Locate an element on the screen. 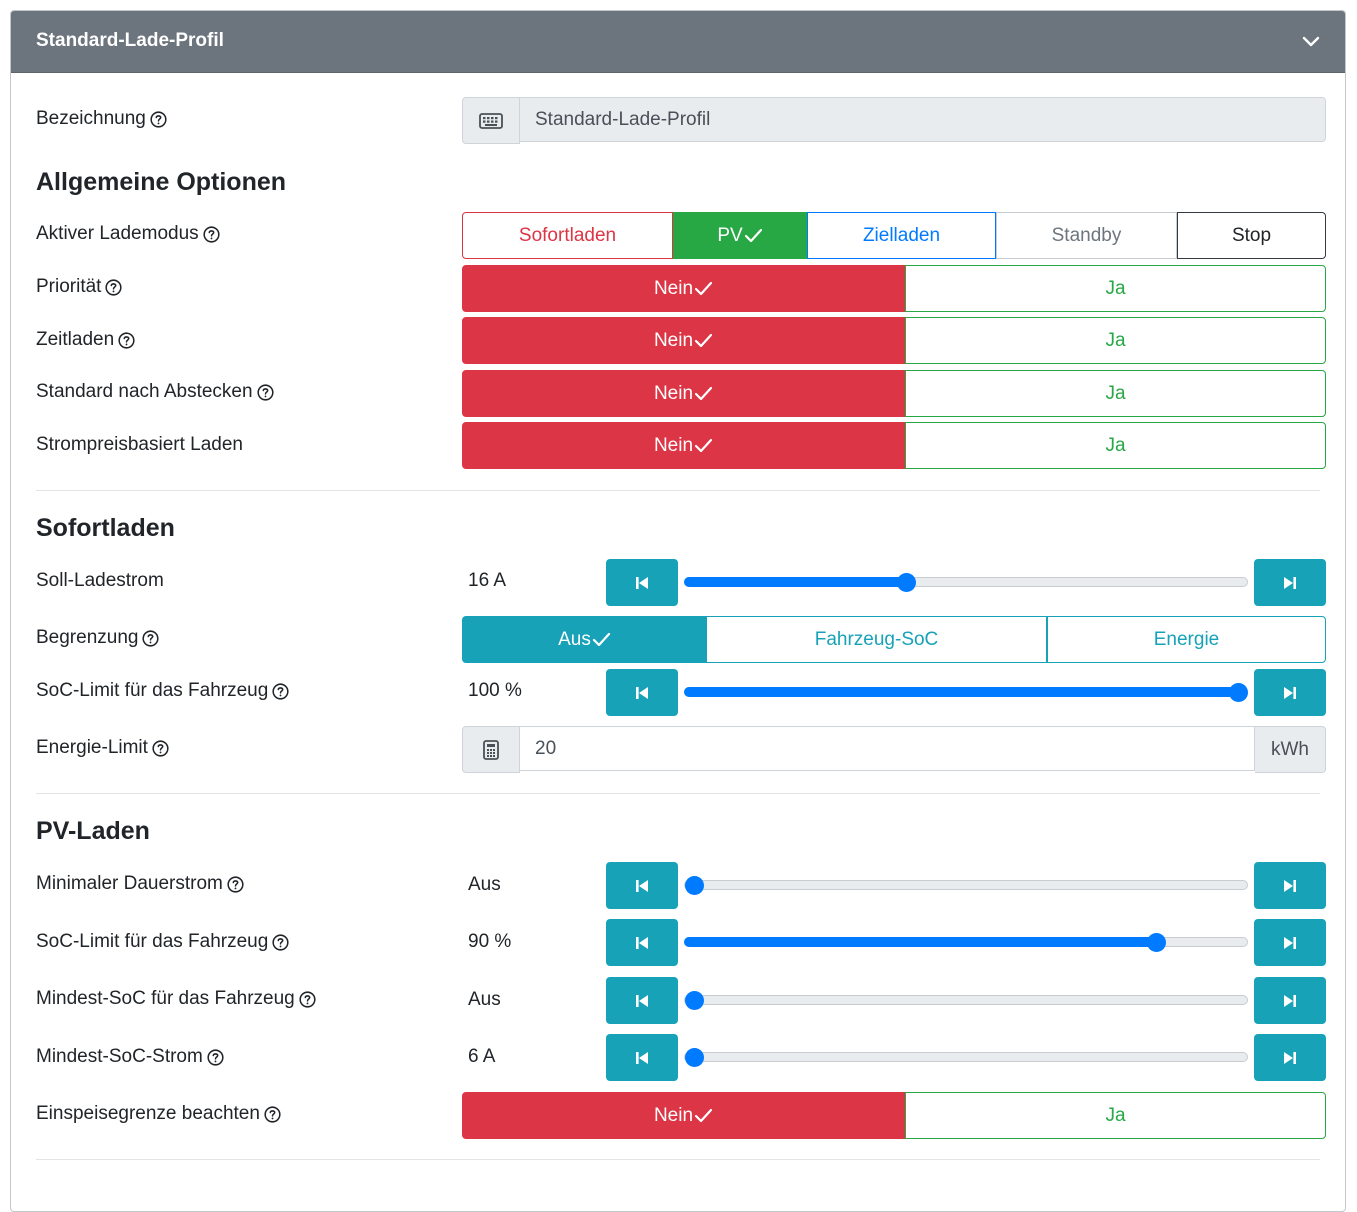 The width and height of the screenshot is (1357, 1212). min-dauerstrom-decrease-button is located at coordinates (642, 885).